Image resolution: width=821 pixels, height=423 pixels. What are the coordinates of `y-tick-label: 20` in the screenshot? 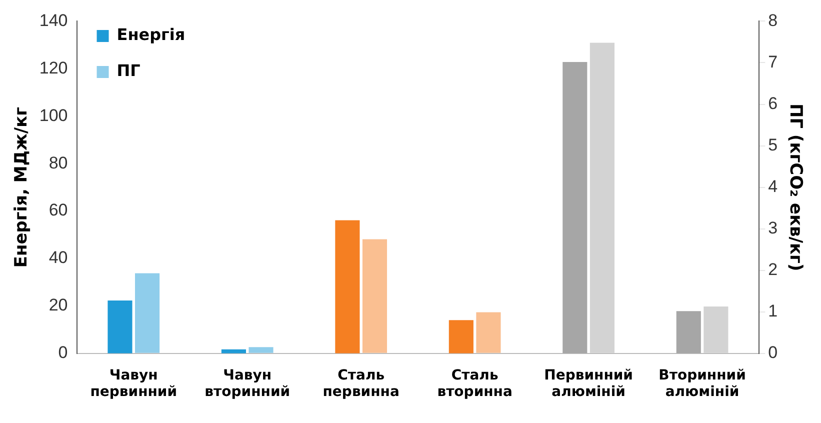 It's located at (58, 305).